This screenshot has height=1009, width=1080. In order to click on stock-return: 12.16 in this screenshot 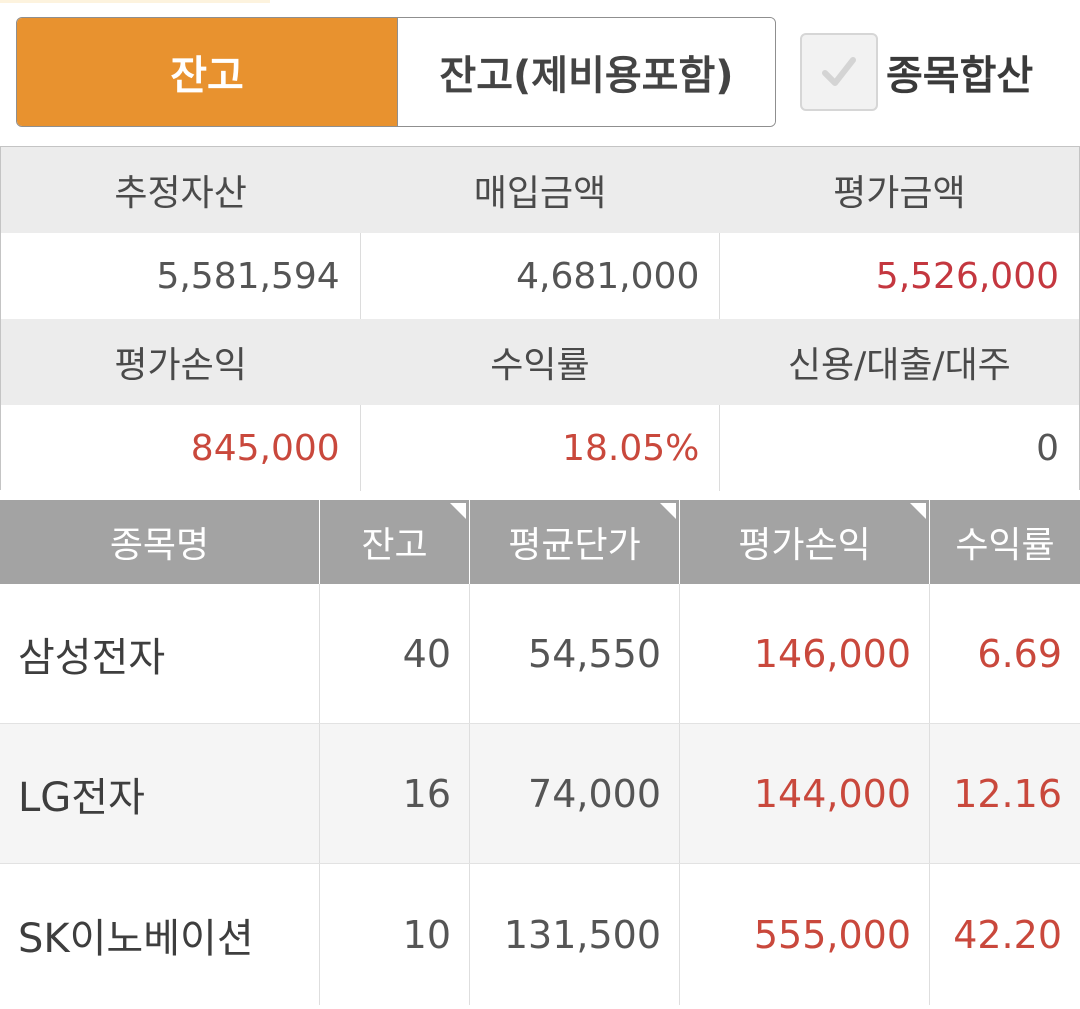, I will do `click(1007, 793)`.